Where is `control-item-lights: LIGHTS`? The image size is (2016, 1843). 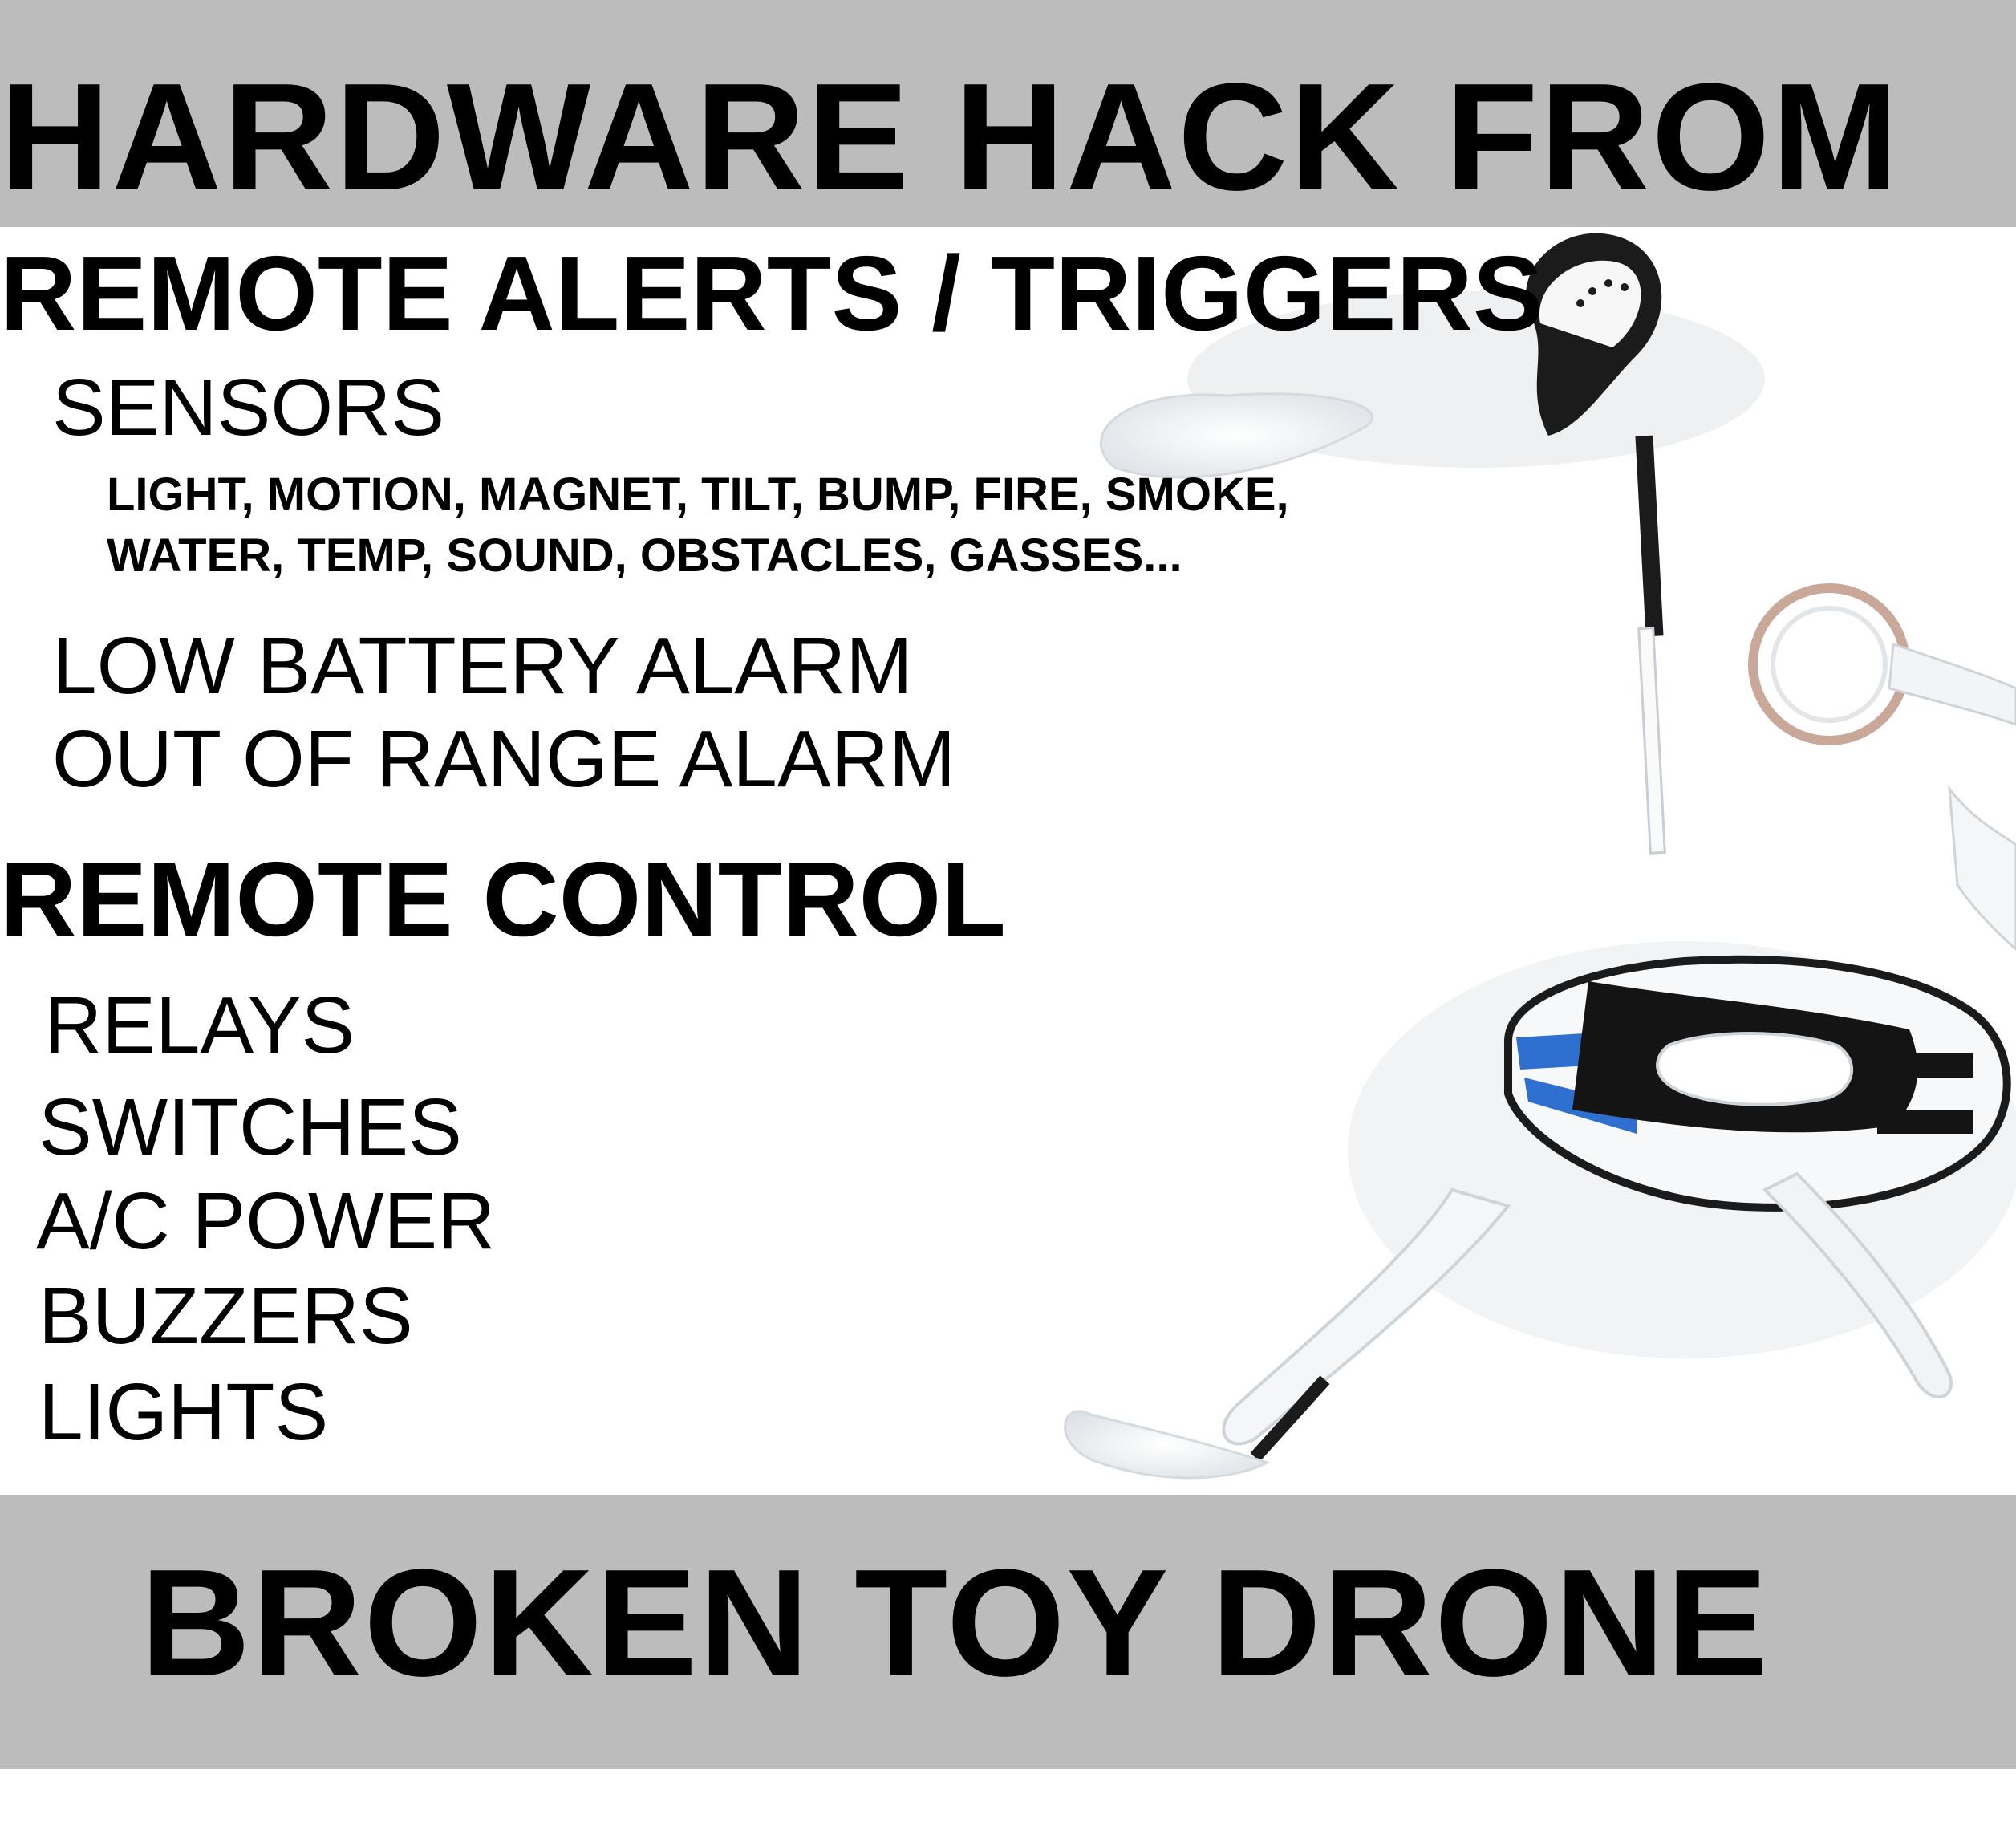
control-item-lights: LIGHTS is located at coordinates (184, 1412).